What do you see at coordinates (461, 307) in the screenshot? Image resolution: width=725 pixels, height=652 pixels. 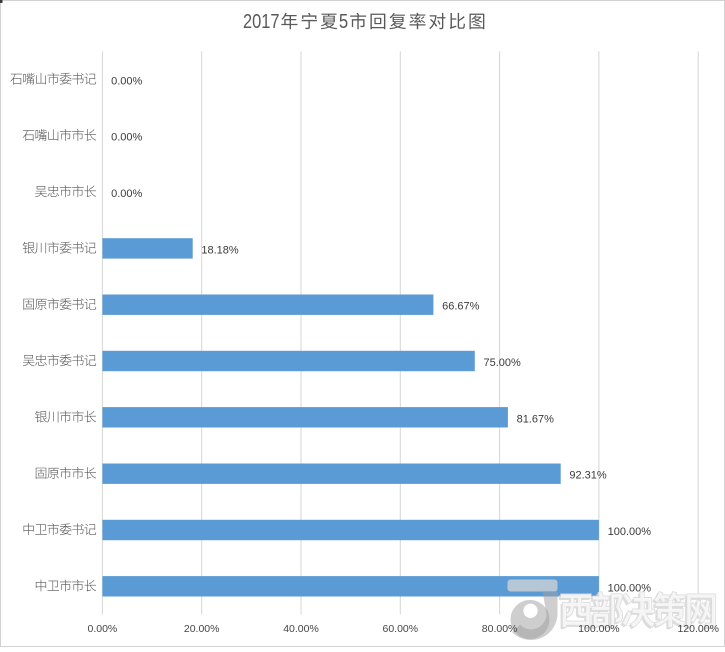 I see `svg-text: 66.67%` at bounding box center [461, 307].